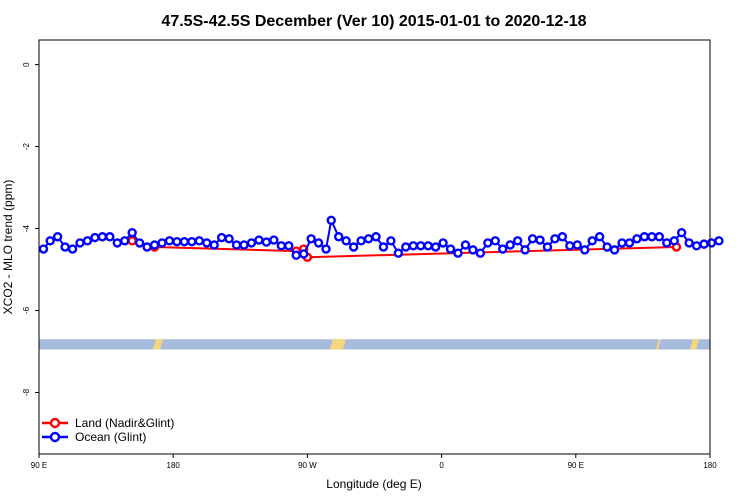 Image resolution: width=750 pixels, height=500 pixels. What do you see at coordinates (8, 247) in the screenshot?
I see `y-axis-label: XCO2 - MLO trend (ppm)` at bounding box center [8, 247].